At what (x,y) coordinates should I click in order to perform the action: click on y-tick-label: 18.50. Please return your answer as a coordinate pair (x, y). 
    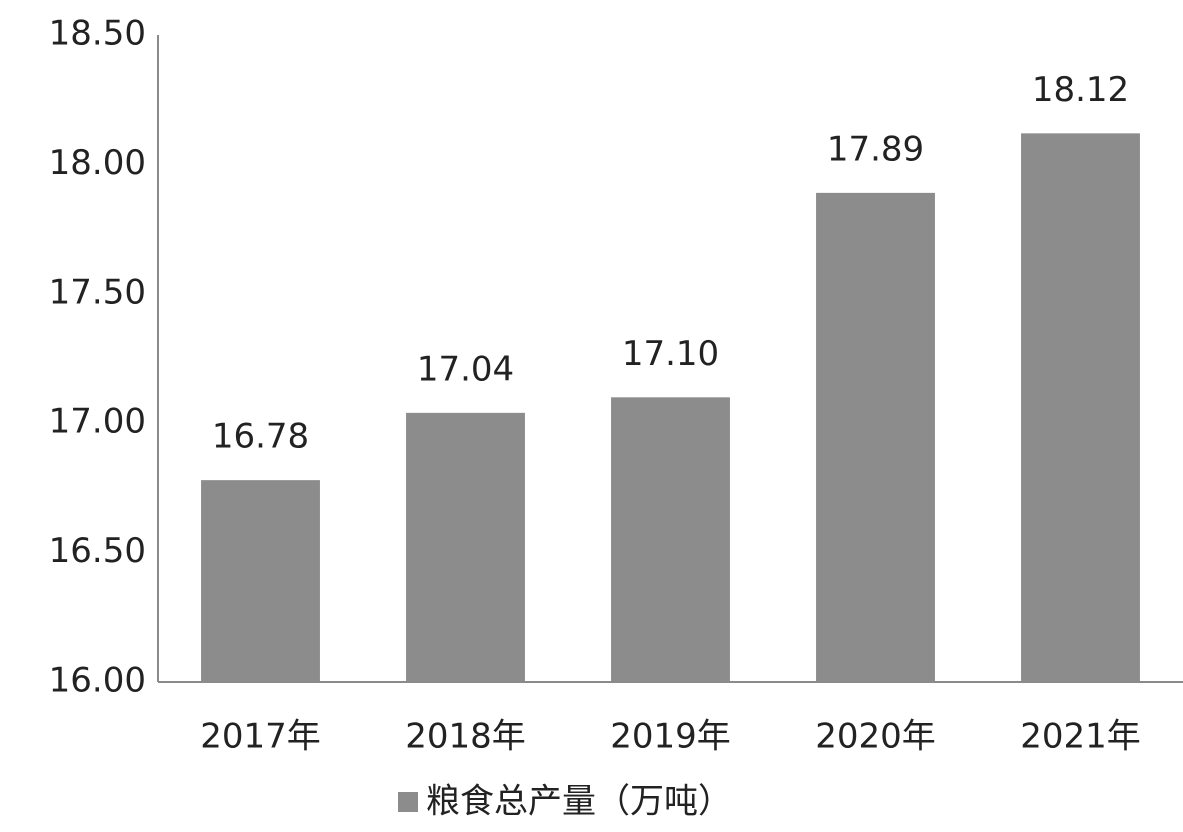
    Looking at the image, I should click on (97, 34).